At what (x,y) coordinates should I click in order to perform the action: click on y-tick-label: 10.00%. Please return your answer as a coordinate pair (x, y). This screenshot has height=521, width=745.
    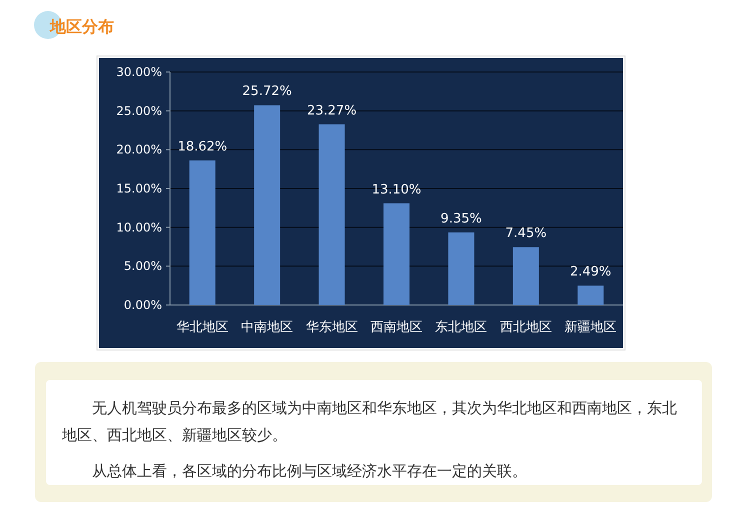
    Looking at the image, I should click on (139, 227).